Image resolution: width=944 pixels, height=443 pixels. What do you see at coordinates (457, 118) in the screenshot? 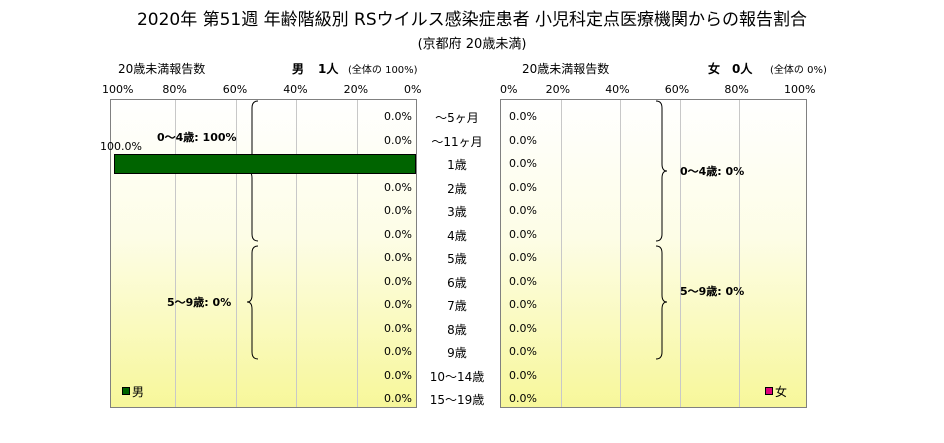
I see `age-label: ～5ヶ月` at bounding box center [457, 118].